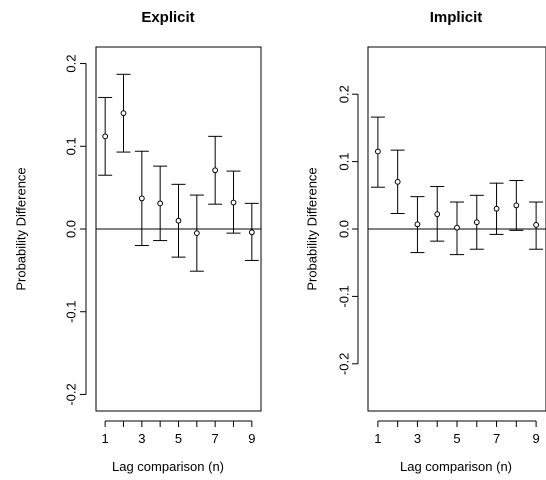 The width and height of the screenshot is (546, 480). What do you see at coordinates (456, 17) in the screenshot?
I see `implicit-panel-title: Implicit` at bounding box center [456, 17].